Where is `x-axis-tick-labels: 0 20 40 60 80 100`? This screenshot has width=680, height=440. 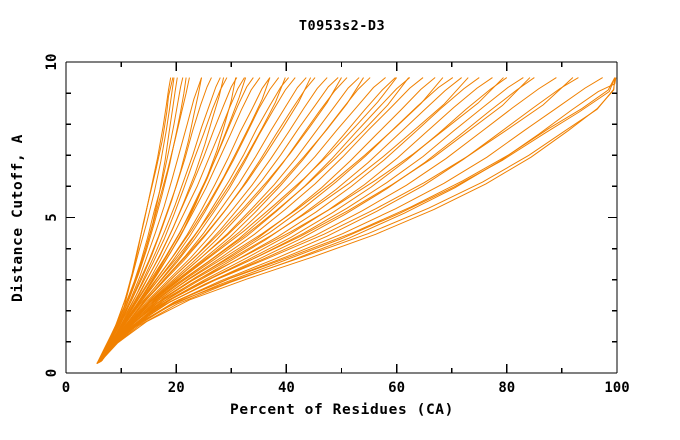
x-axis-tick-labels: 0 20 40 60 80 100 is located at coordinates (346, 388).